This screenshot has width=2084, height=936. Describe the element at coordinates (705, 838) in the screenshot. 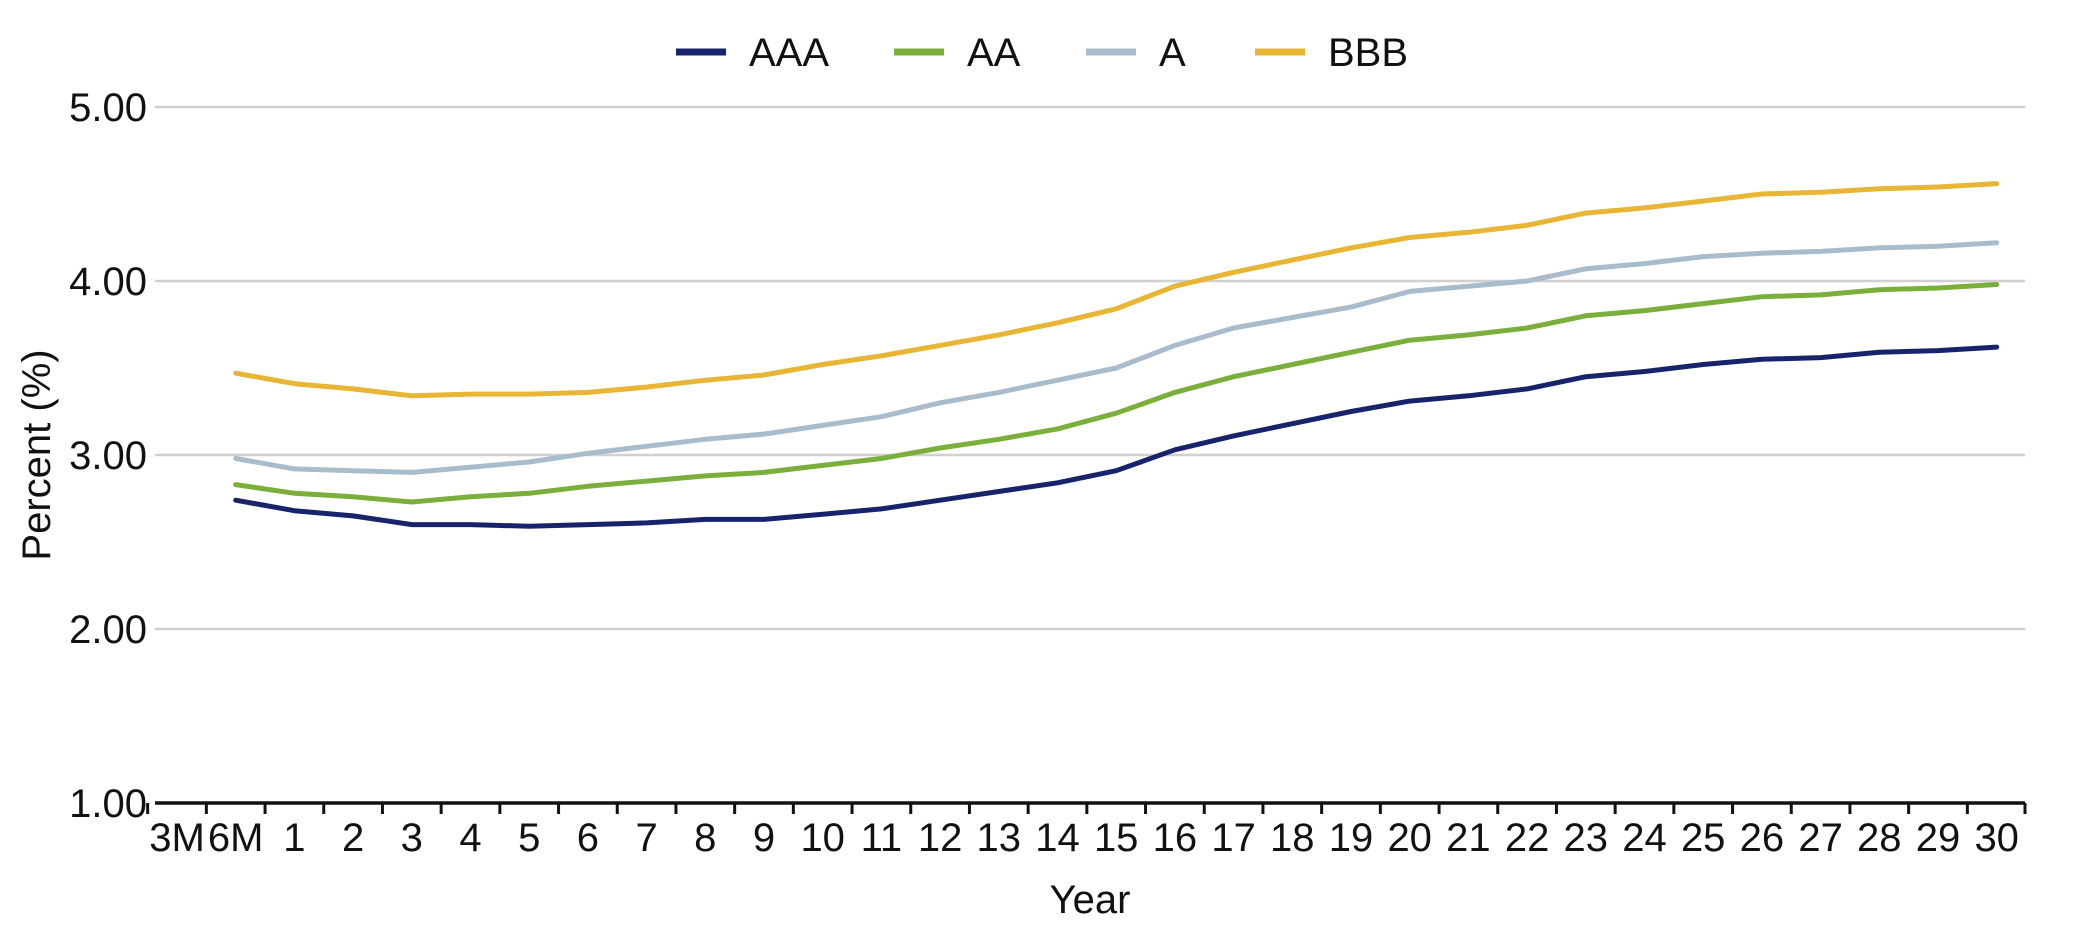

I see `x-tick-label: 8` at that location.